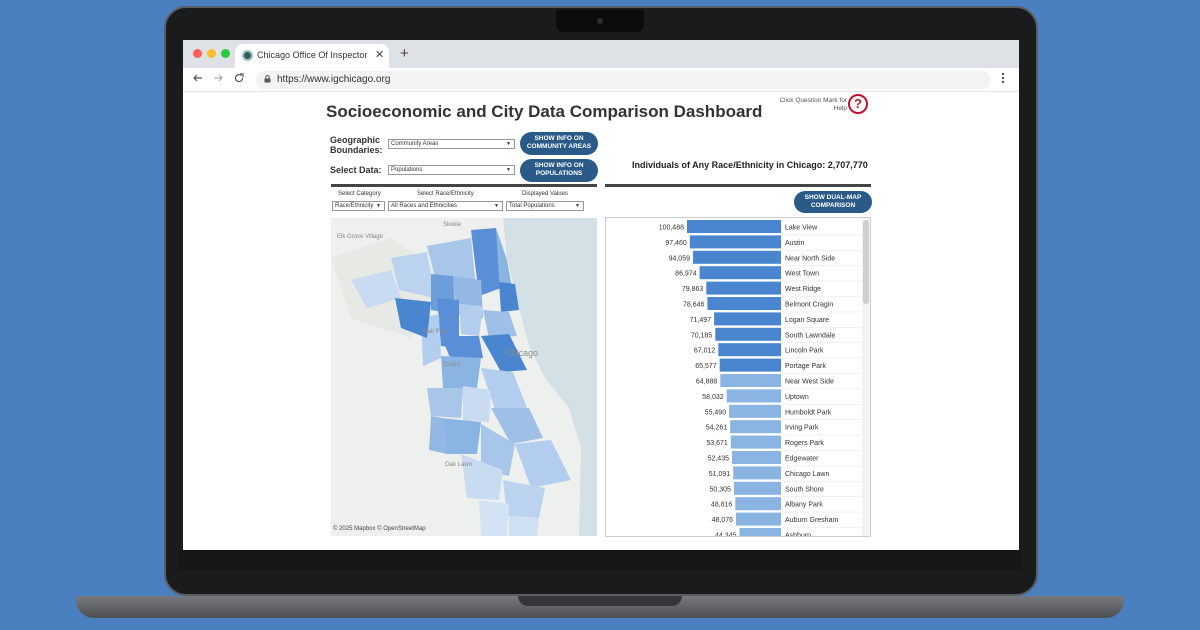  I want to click on minimize-window-icon, so click(211, 53).